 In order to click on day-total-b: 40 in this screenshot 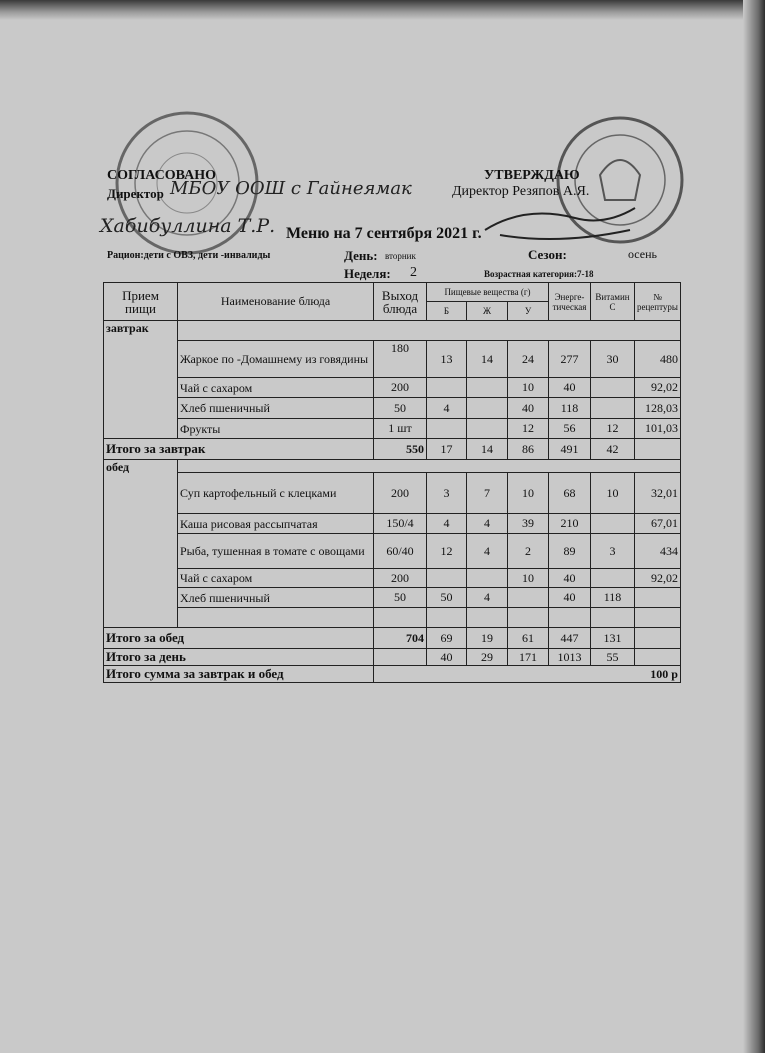, I will do `click(446, 657)`.